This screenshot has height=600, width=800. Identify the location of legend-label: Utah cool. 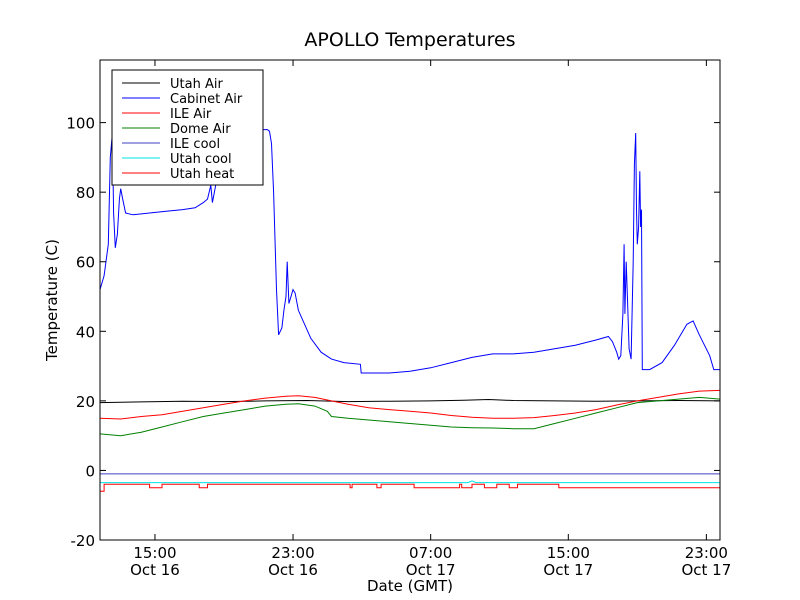
(201, 159).